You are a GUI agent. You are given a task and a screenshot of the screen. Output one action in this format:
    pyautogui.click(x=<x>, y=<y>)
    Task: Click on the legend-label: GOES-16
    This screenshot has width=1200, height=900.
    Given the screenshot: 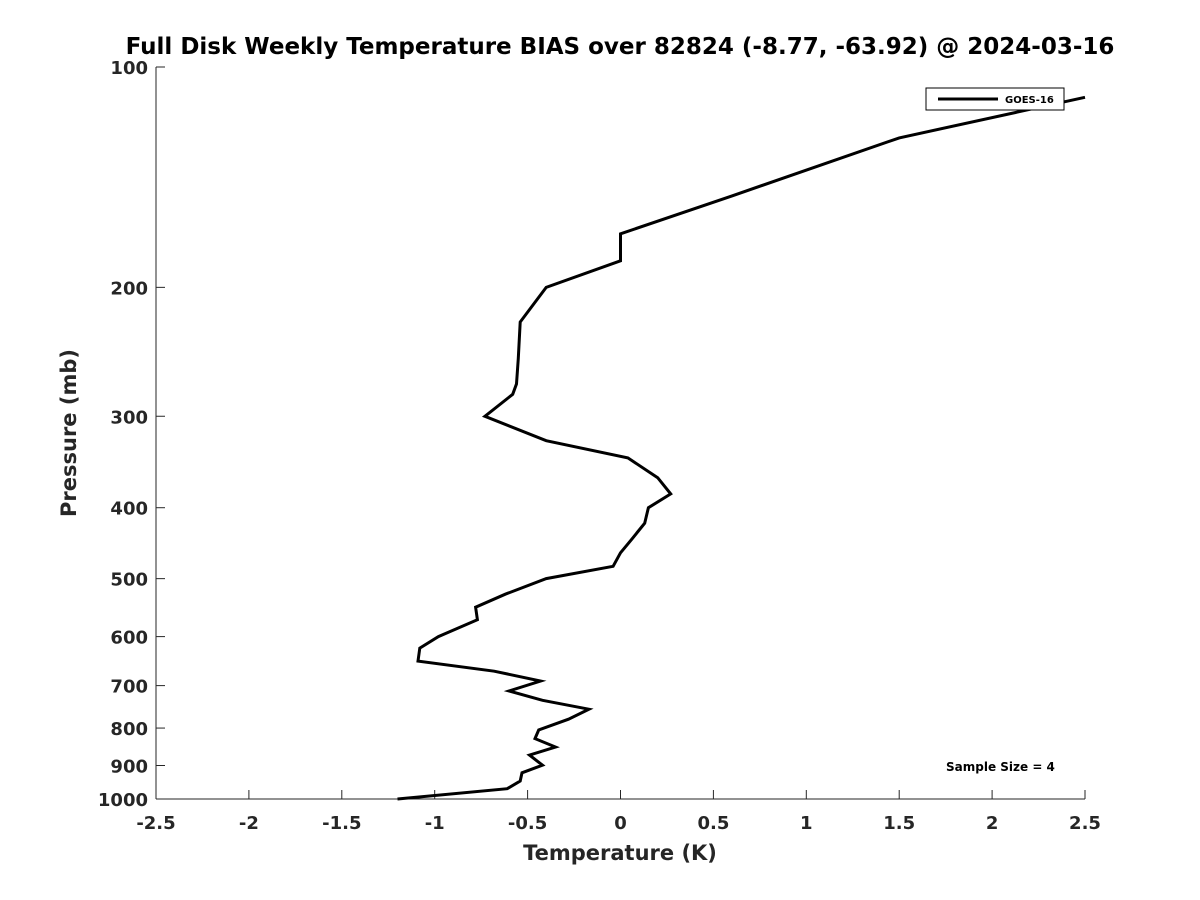 What is the action you would take?
    pyautogui.click(x=1029, y=100)
    